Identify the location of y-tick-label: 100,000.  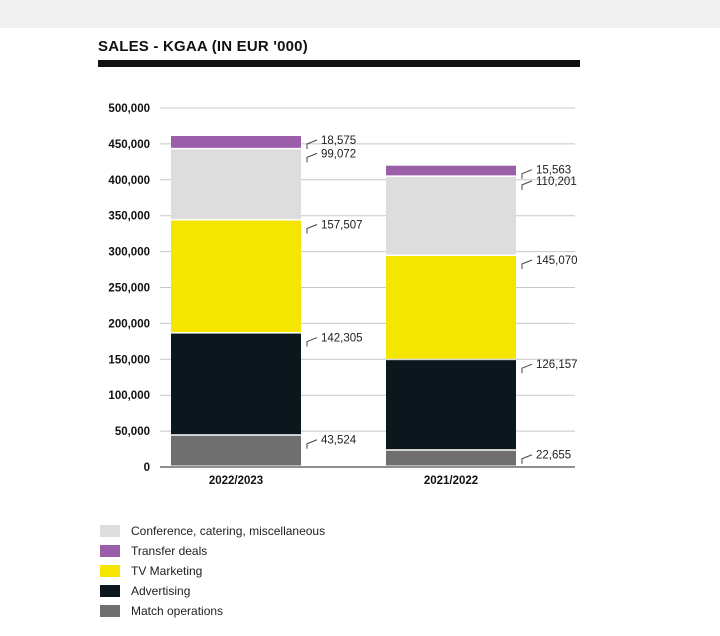
(129, 396).